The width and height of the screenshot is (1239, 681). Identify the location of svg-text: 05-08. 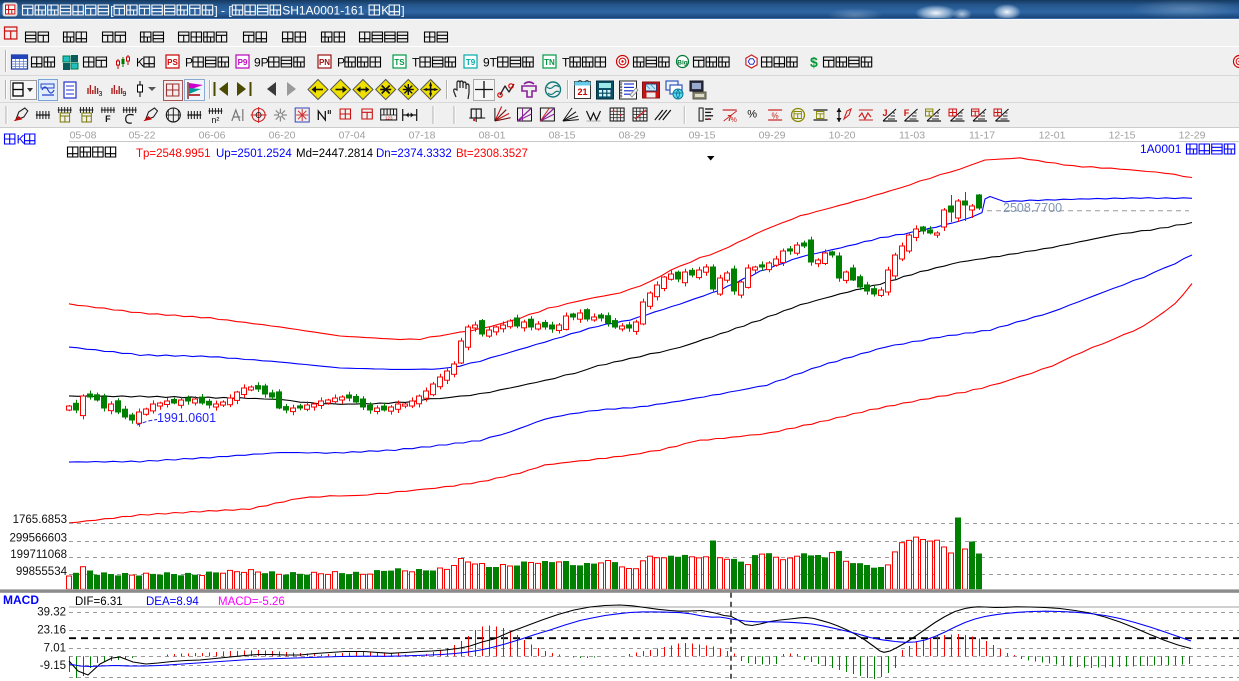
(83, 136).